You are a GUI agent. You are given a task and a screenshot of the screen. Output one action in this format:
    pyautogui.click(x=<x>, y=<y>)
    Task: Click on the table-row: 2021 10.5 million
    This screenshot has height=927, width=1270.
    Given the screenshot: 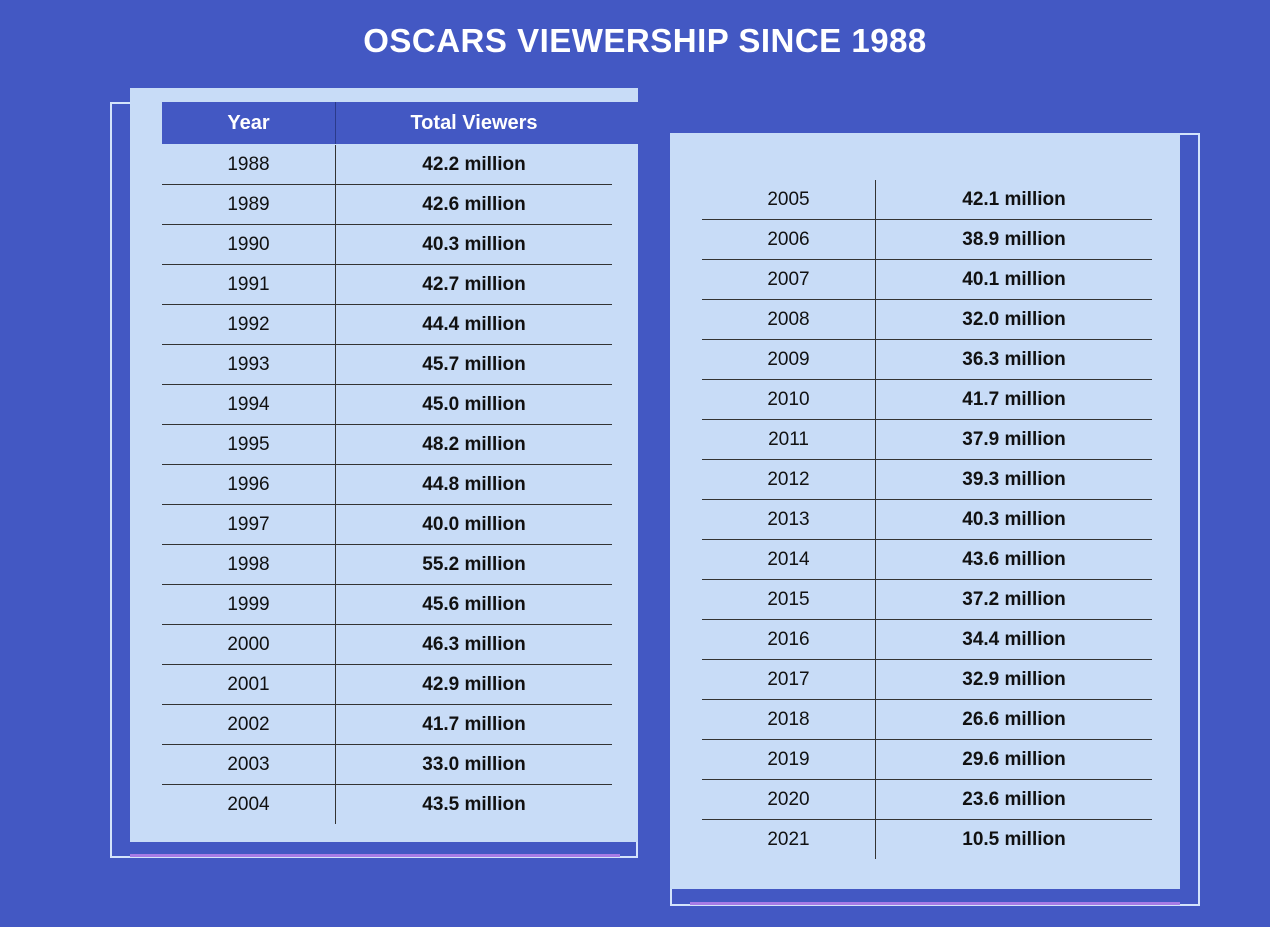 What is the action you would take?
    pyautogui.click(x=927, y=839)
    